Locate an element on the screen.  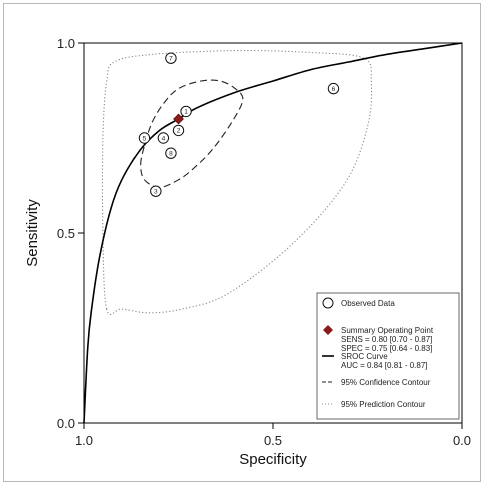
observed-point-label: 7 is located at coordinates (171, 59).